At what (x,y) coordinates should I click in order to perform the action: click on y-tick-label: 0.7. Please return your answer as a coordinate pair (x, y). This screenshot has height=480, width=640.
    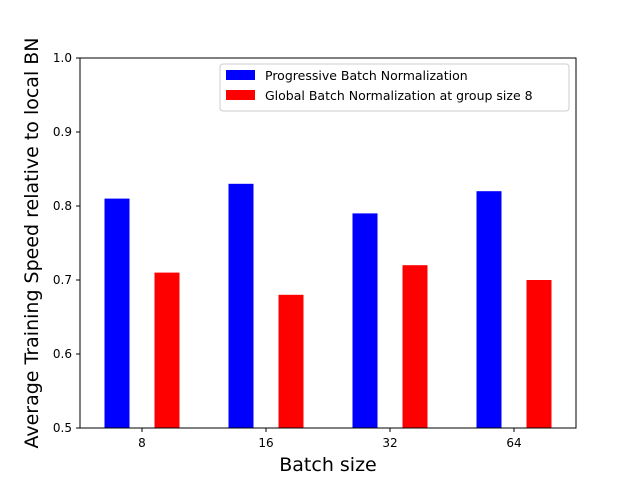
    Looking at the image, I should click on (62, 280).